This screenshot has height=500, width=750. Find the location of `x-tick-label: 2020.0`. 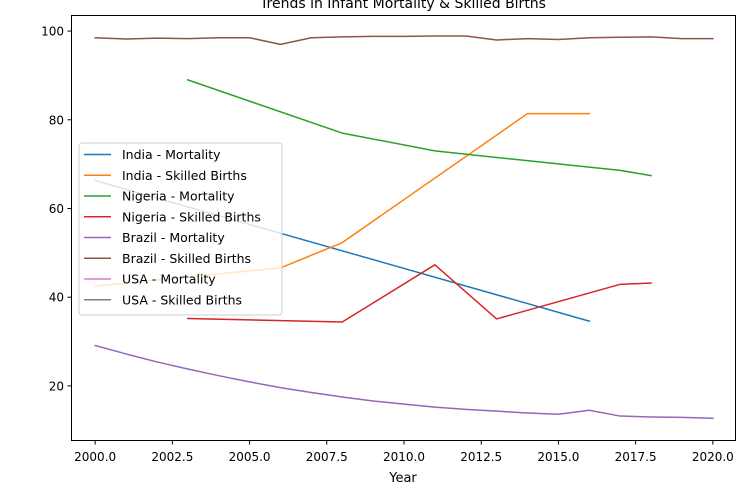

x-tick-label: 2020.0 is located at coordinates (713, 457).